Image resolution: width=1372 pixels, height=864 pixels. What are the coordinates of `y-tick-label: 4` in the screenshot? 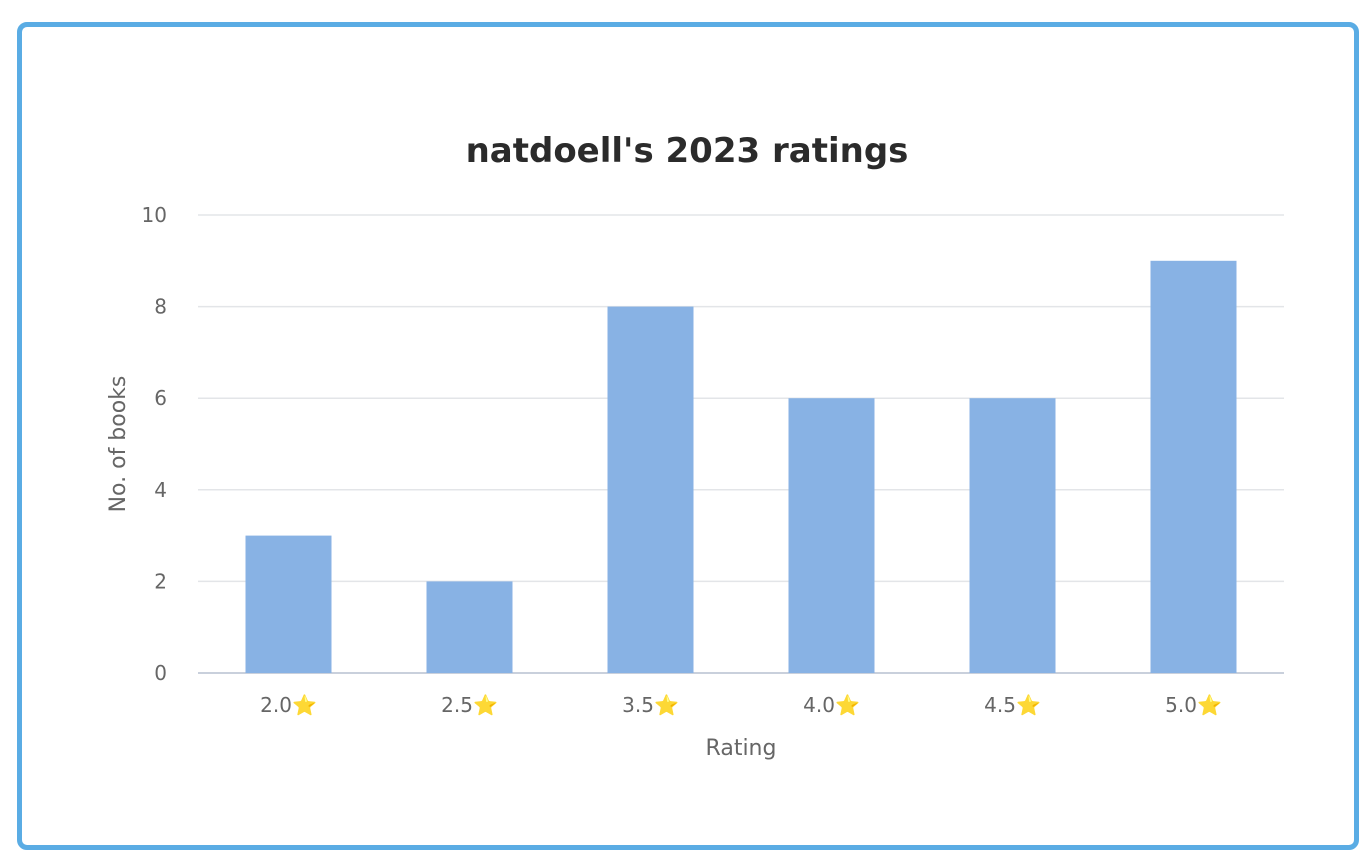 It's located at (160, 490).